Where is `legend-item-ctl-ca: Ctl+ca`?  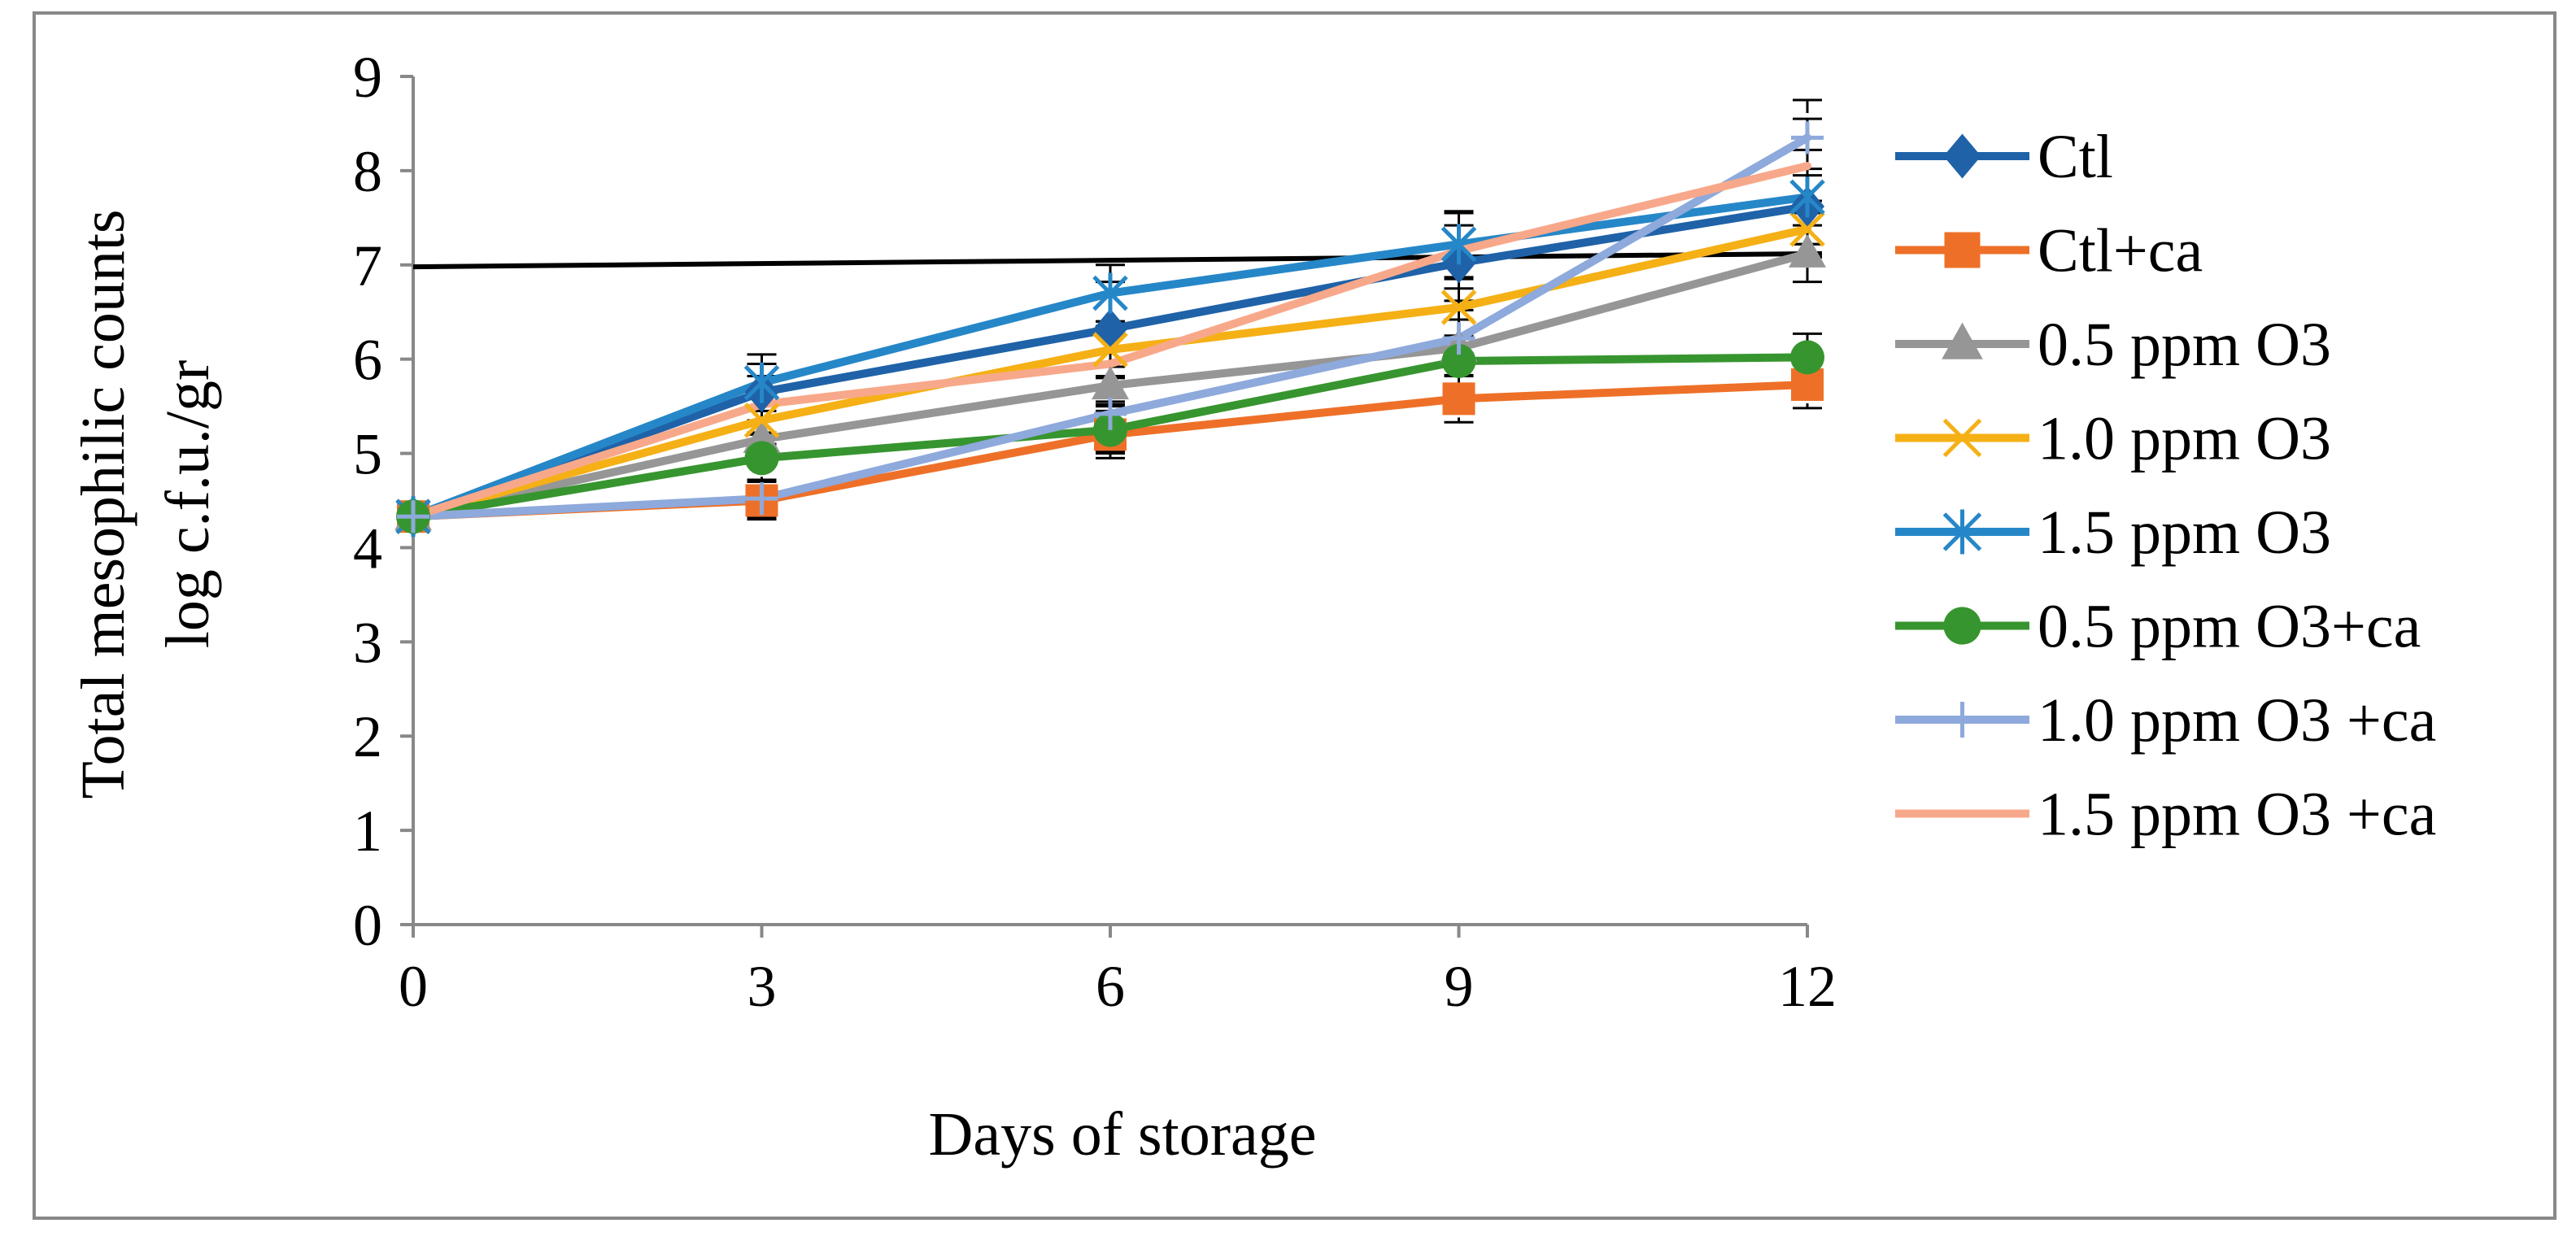 legend-item-ctl-ca: Ctl+ca is located at coordinates (2049, 251).